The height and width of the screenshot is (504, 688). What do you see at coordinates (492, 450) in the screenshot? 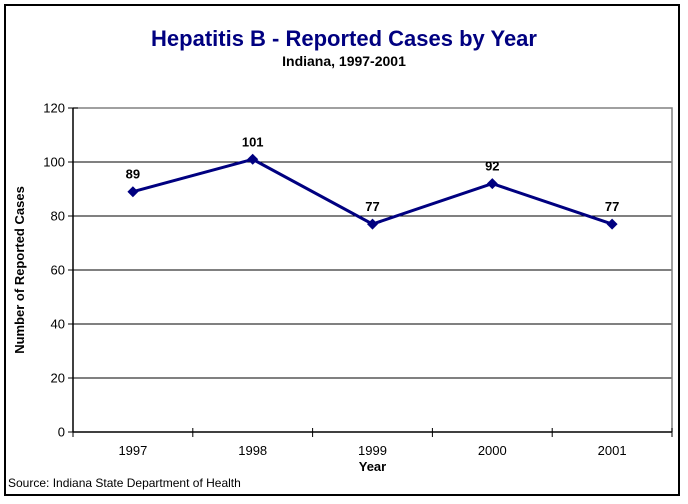
I see `x-tick-label: 2000` at bounding box center [492, 450].